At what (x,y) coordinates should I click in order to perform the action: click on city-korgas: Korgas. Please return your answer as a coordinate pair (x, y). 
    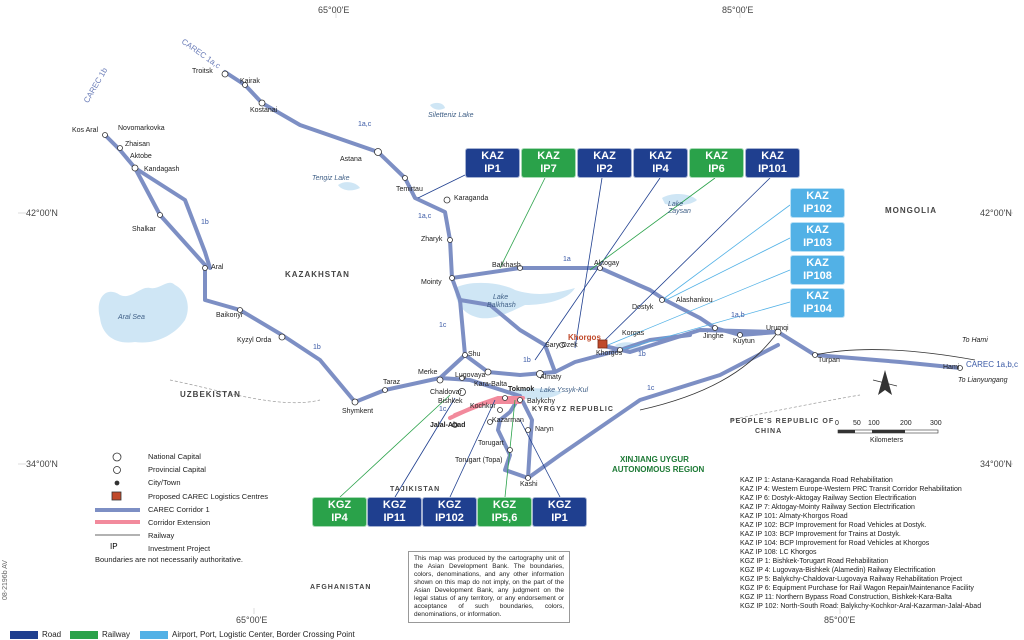
    Looking at the image, I should click on (633, 333).